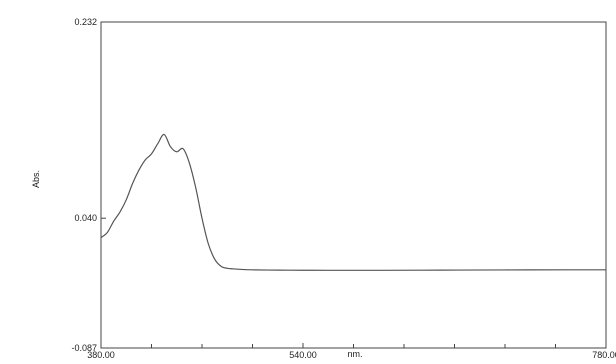  Describe the element at coordinates (303, 354) in the screenshot. I see `x-tick-label: 540.00` at that location.